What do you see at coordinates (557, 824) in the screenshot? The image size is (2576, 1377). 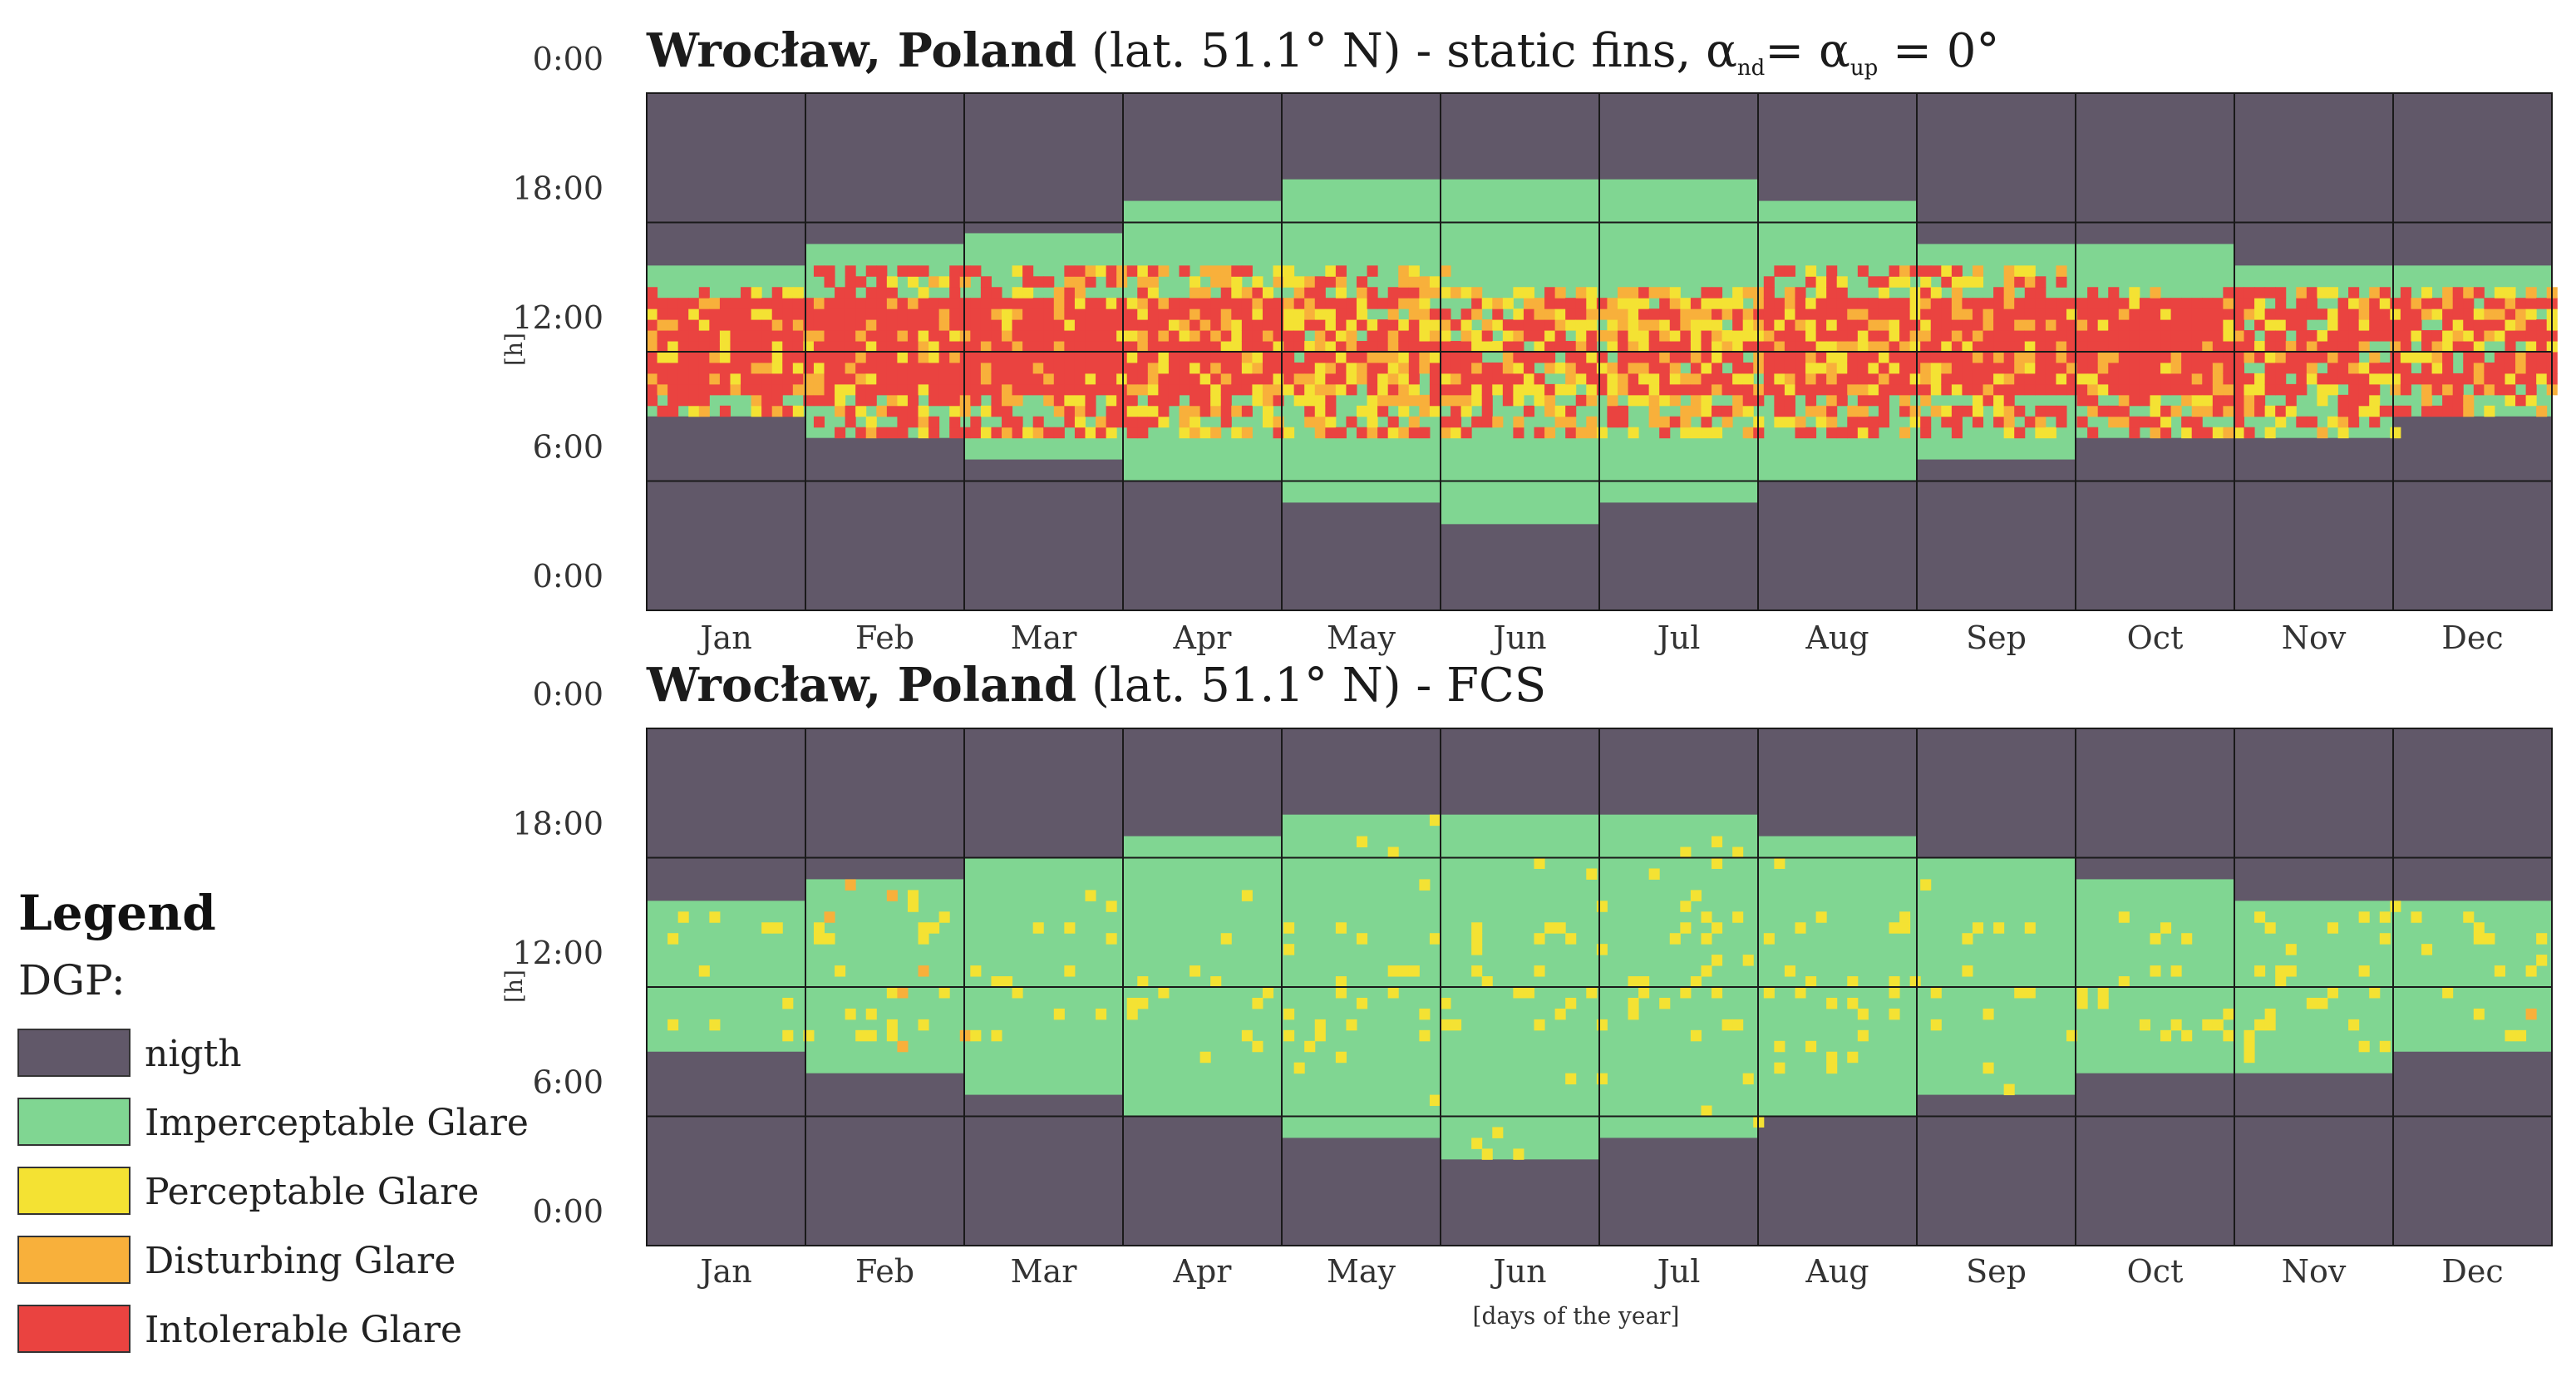 I see `y-tick-label: 18:00` at bounding box center [557, 824].